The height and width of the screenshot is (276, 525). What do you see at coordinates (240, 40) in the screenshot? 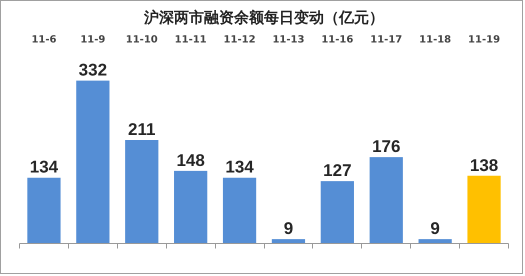
I see `x-tick-label: 11-12` at bounding box center [240, 40].